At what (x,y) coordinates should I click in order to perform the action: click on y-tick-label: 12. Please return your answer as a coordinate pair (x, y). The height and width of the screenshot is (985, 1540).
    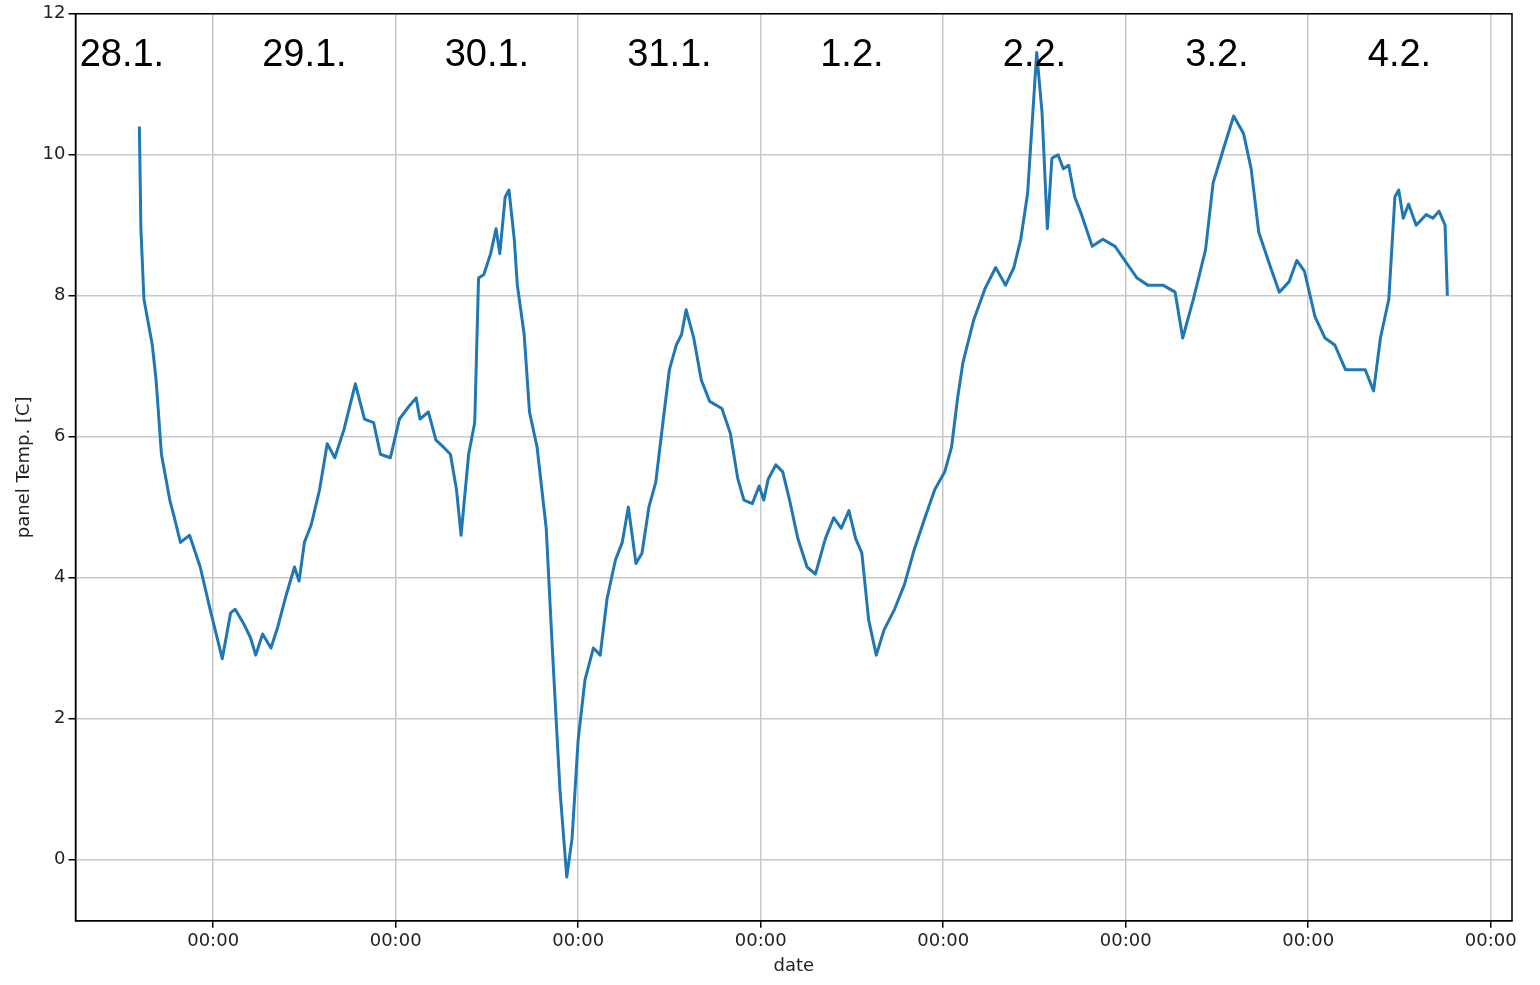
    Looking at the image, I should click on (54, 12).